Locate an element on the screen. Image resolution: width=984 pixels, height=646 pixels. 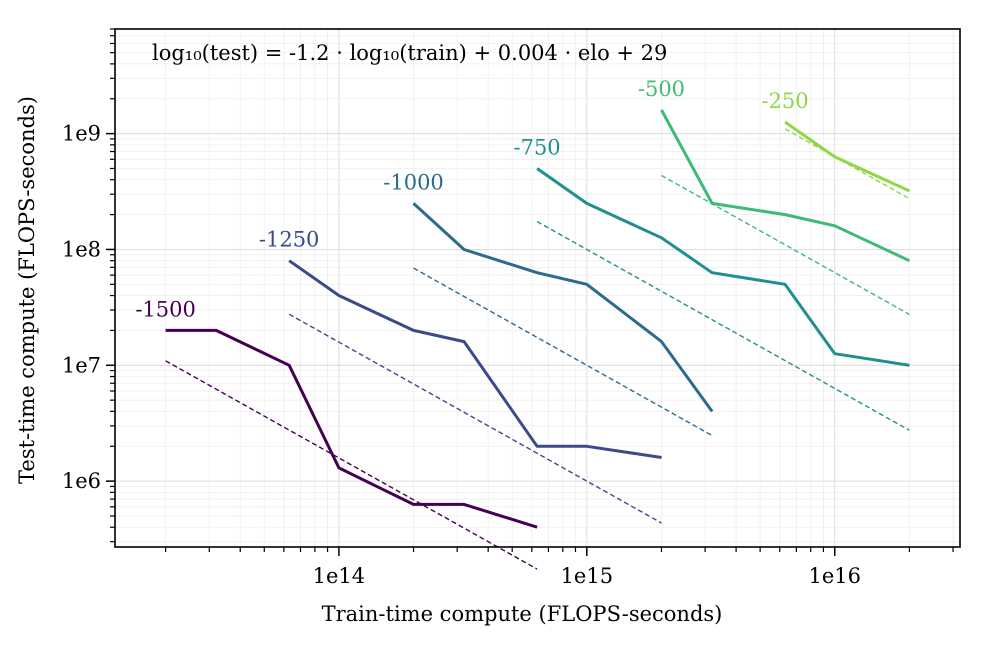
series-label: -750 is located at coordinates (536, 147).